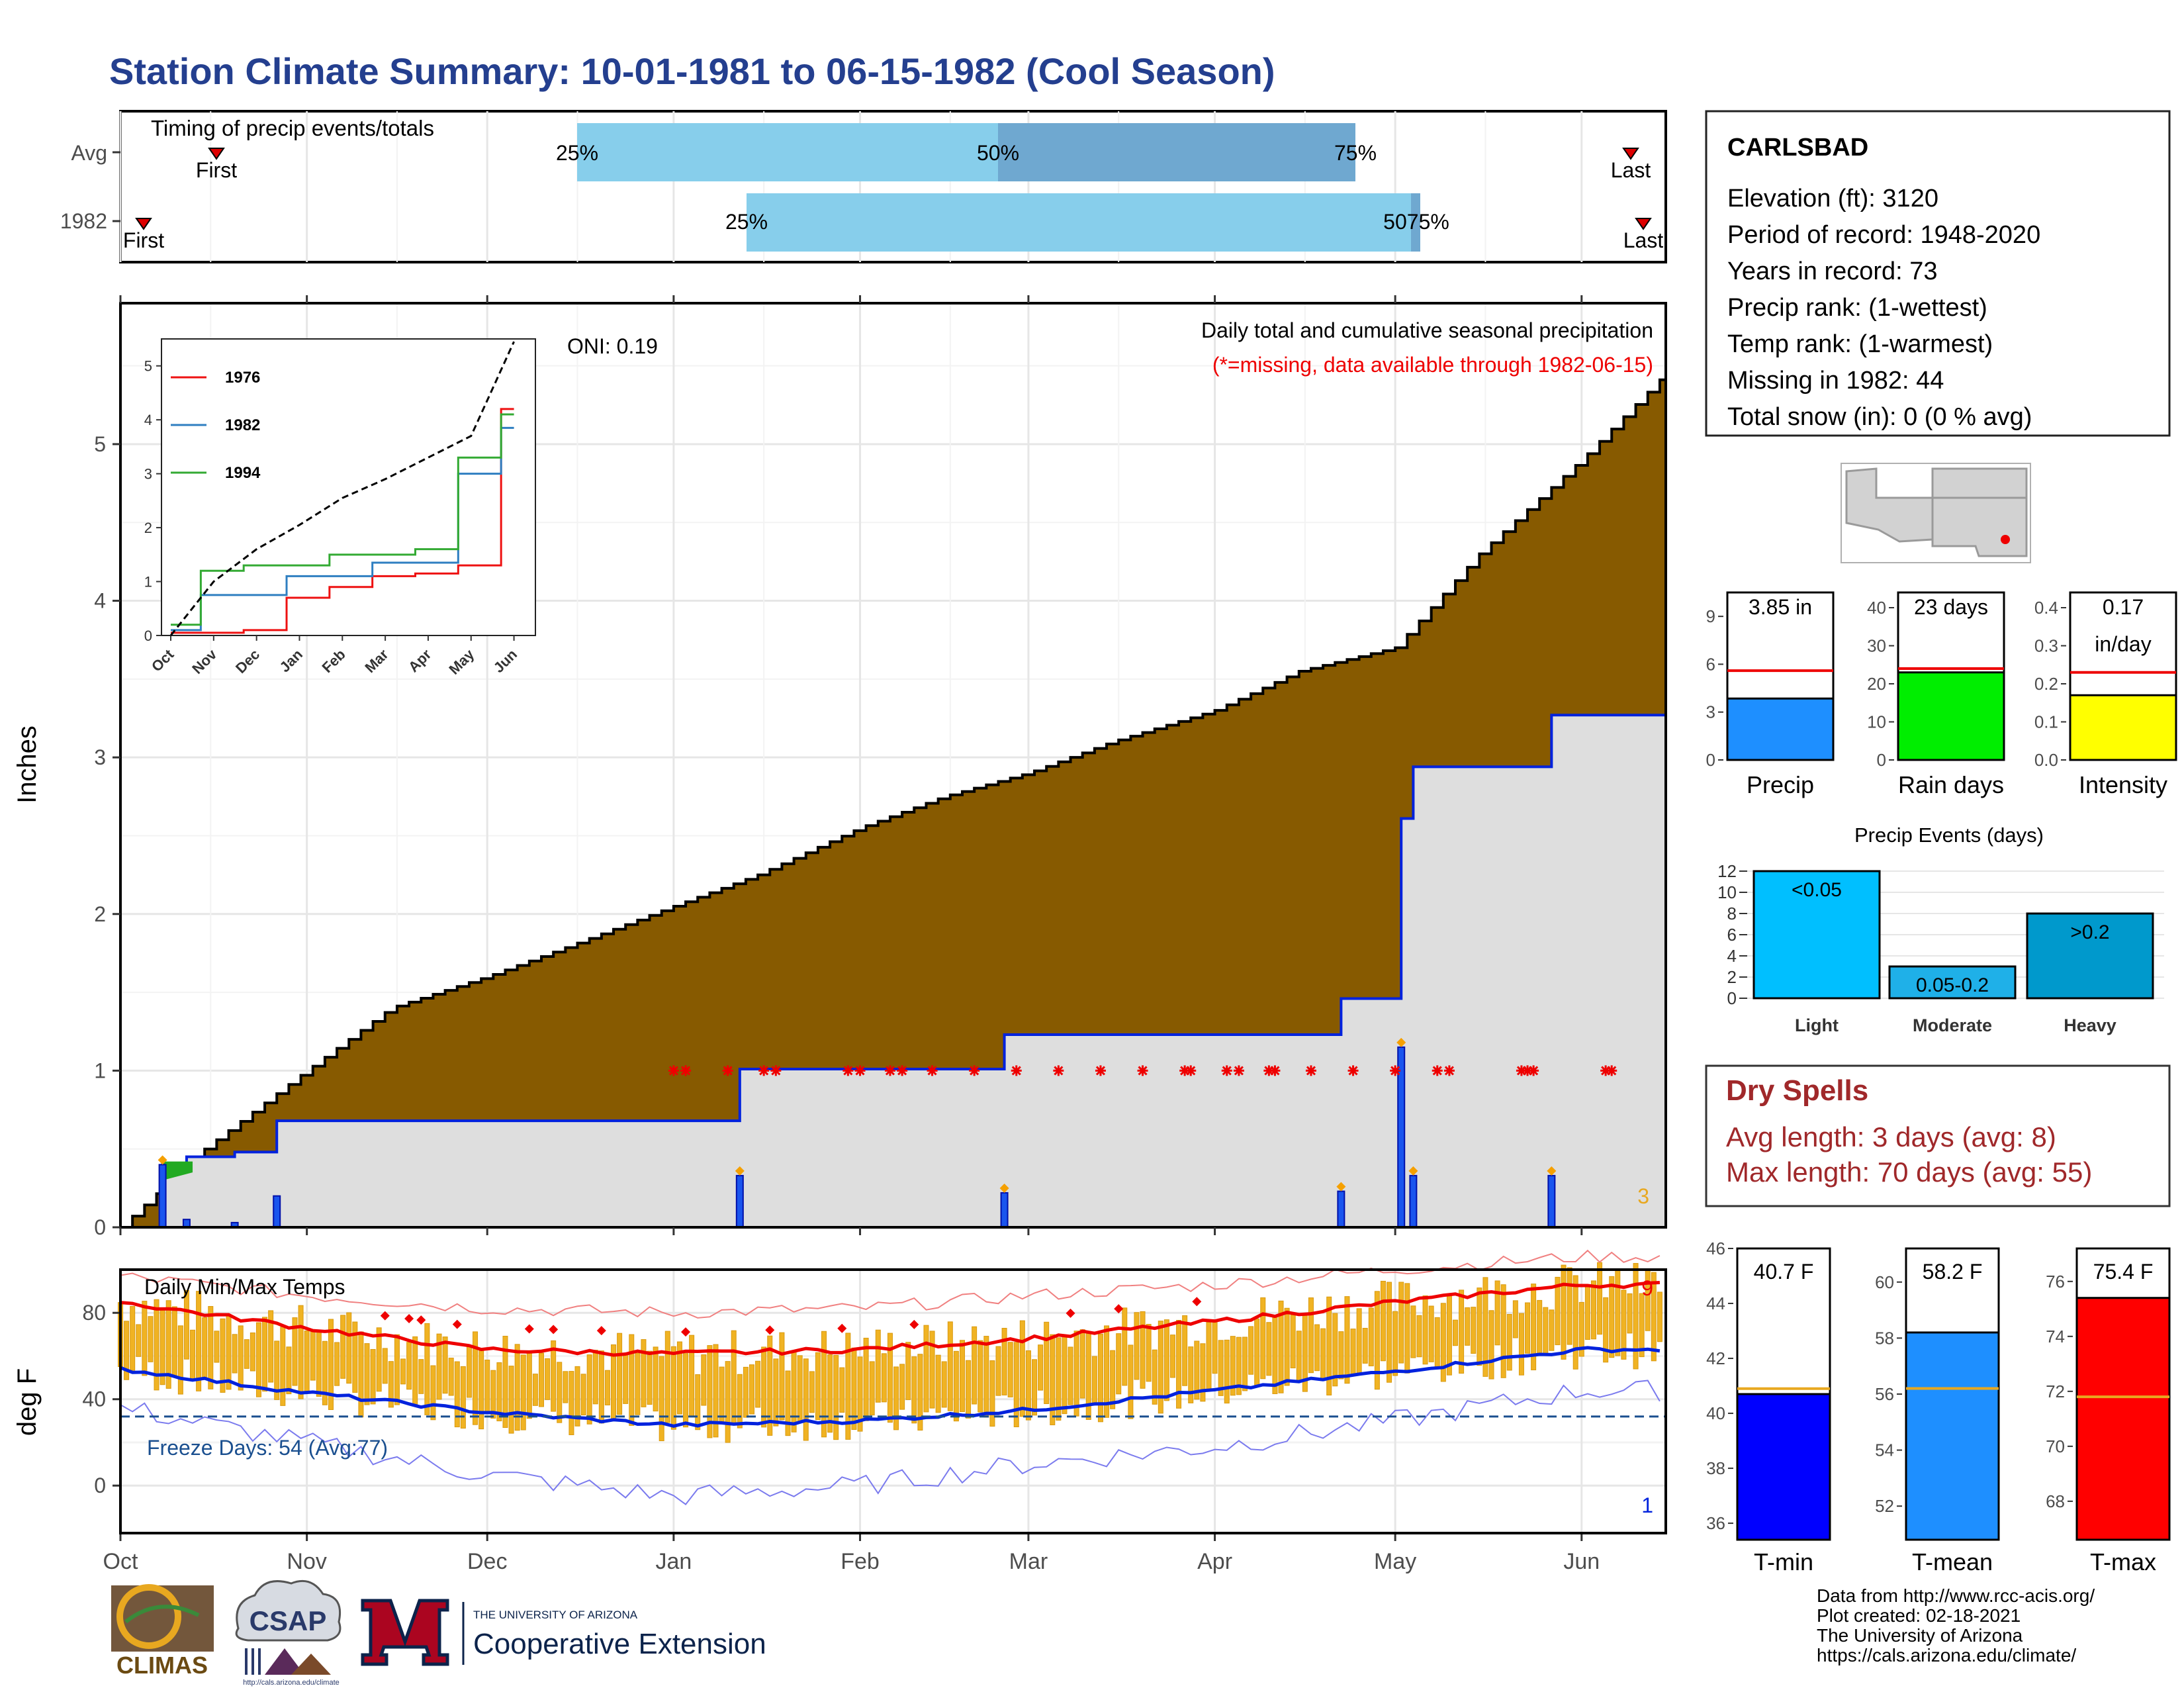  What do you see at coordinates (1880, 417) in the screenshot?
I see `station-info-line: Total snow (in): 0 (0 % avg)` at bounding box center [1880, 417].